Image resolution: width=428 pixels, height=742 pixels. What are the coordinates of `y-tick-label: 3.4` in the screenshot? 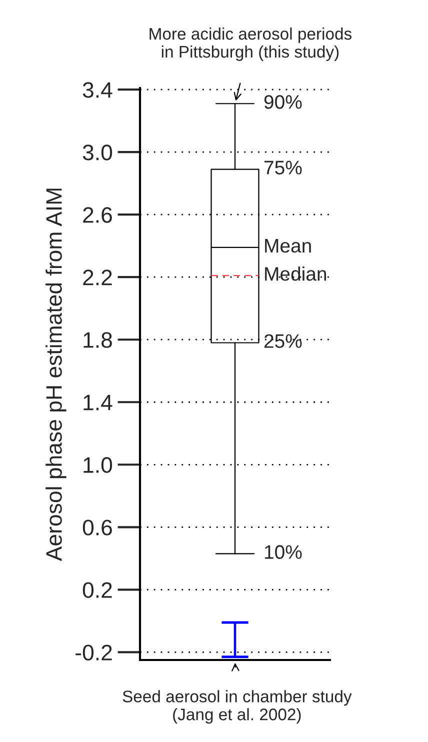 It's located at (97, 90).